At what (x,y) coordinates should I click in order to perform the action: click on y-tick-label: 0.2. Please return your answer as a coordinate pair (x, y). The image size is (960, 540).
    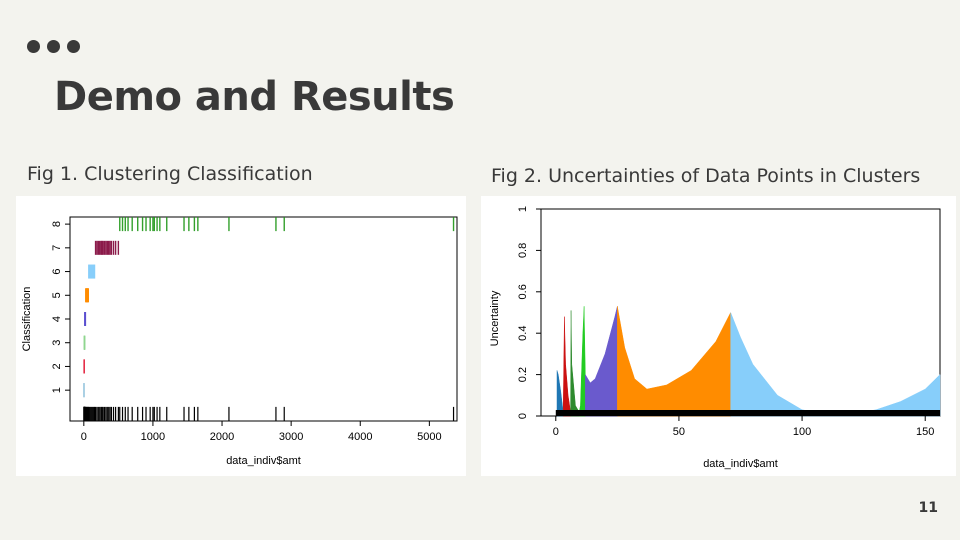
    Looking at the image, I should click on (523, 374).